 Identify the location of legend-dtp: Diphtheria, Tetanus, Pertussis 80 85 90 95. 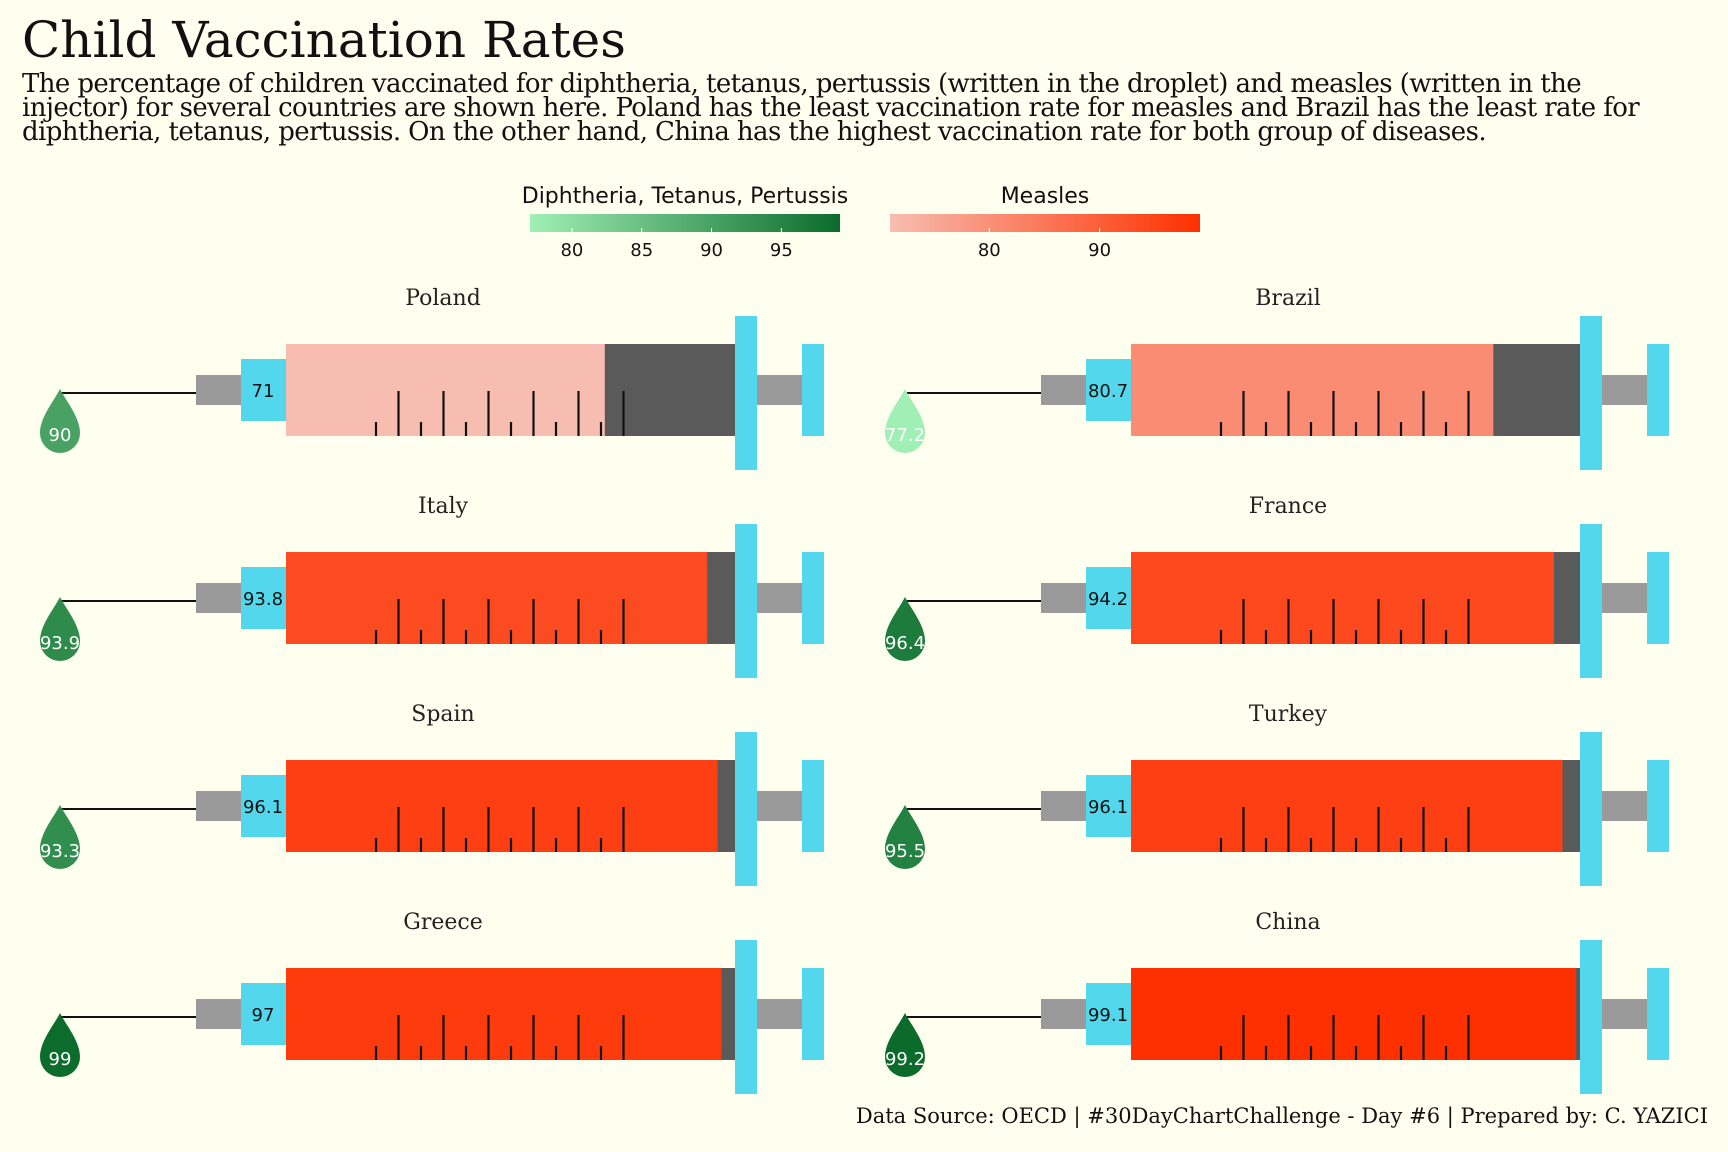
(685, 222).